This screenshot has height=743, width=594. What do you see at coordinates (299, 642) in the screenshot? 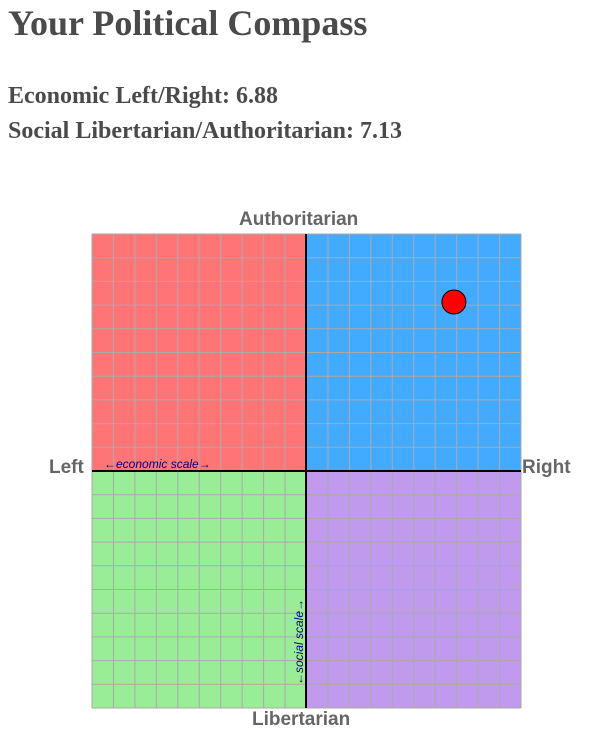
I see `social-scale-label: ←social scale→` at bounding box center [299, 642].